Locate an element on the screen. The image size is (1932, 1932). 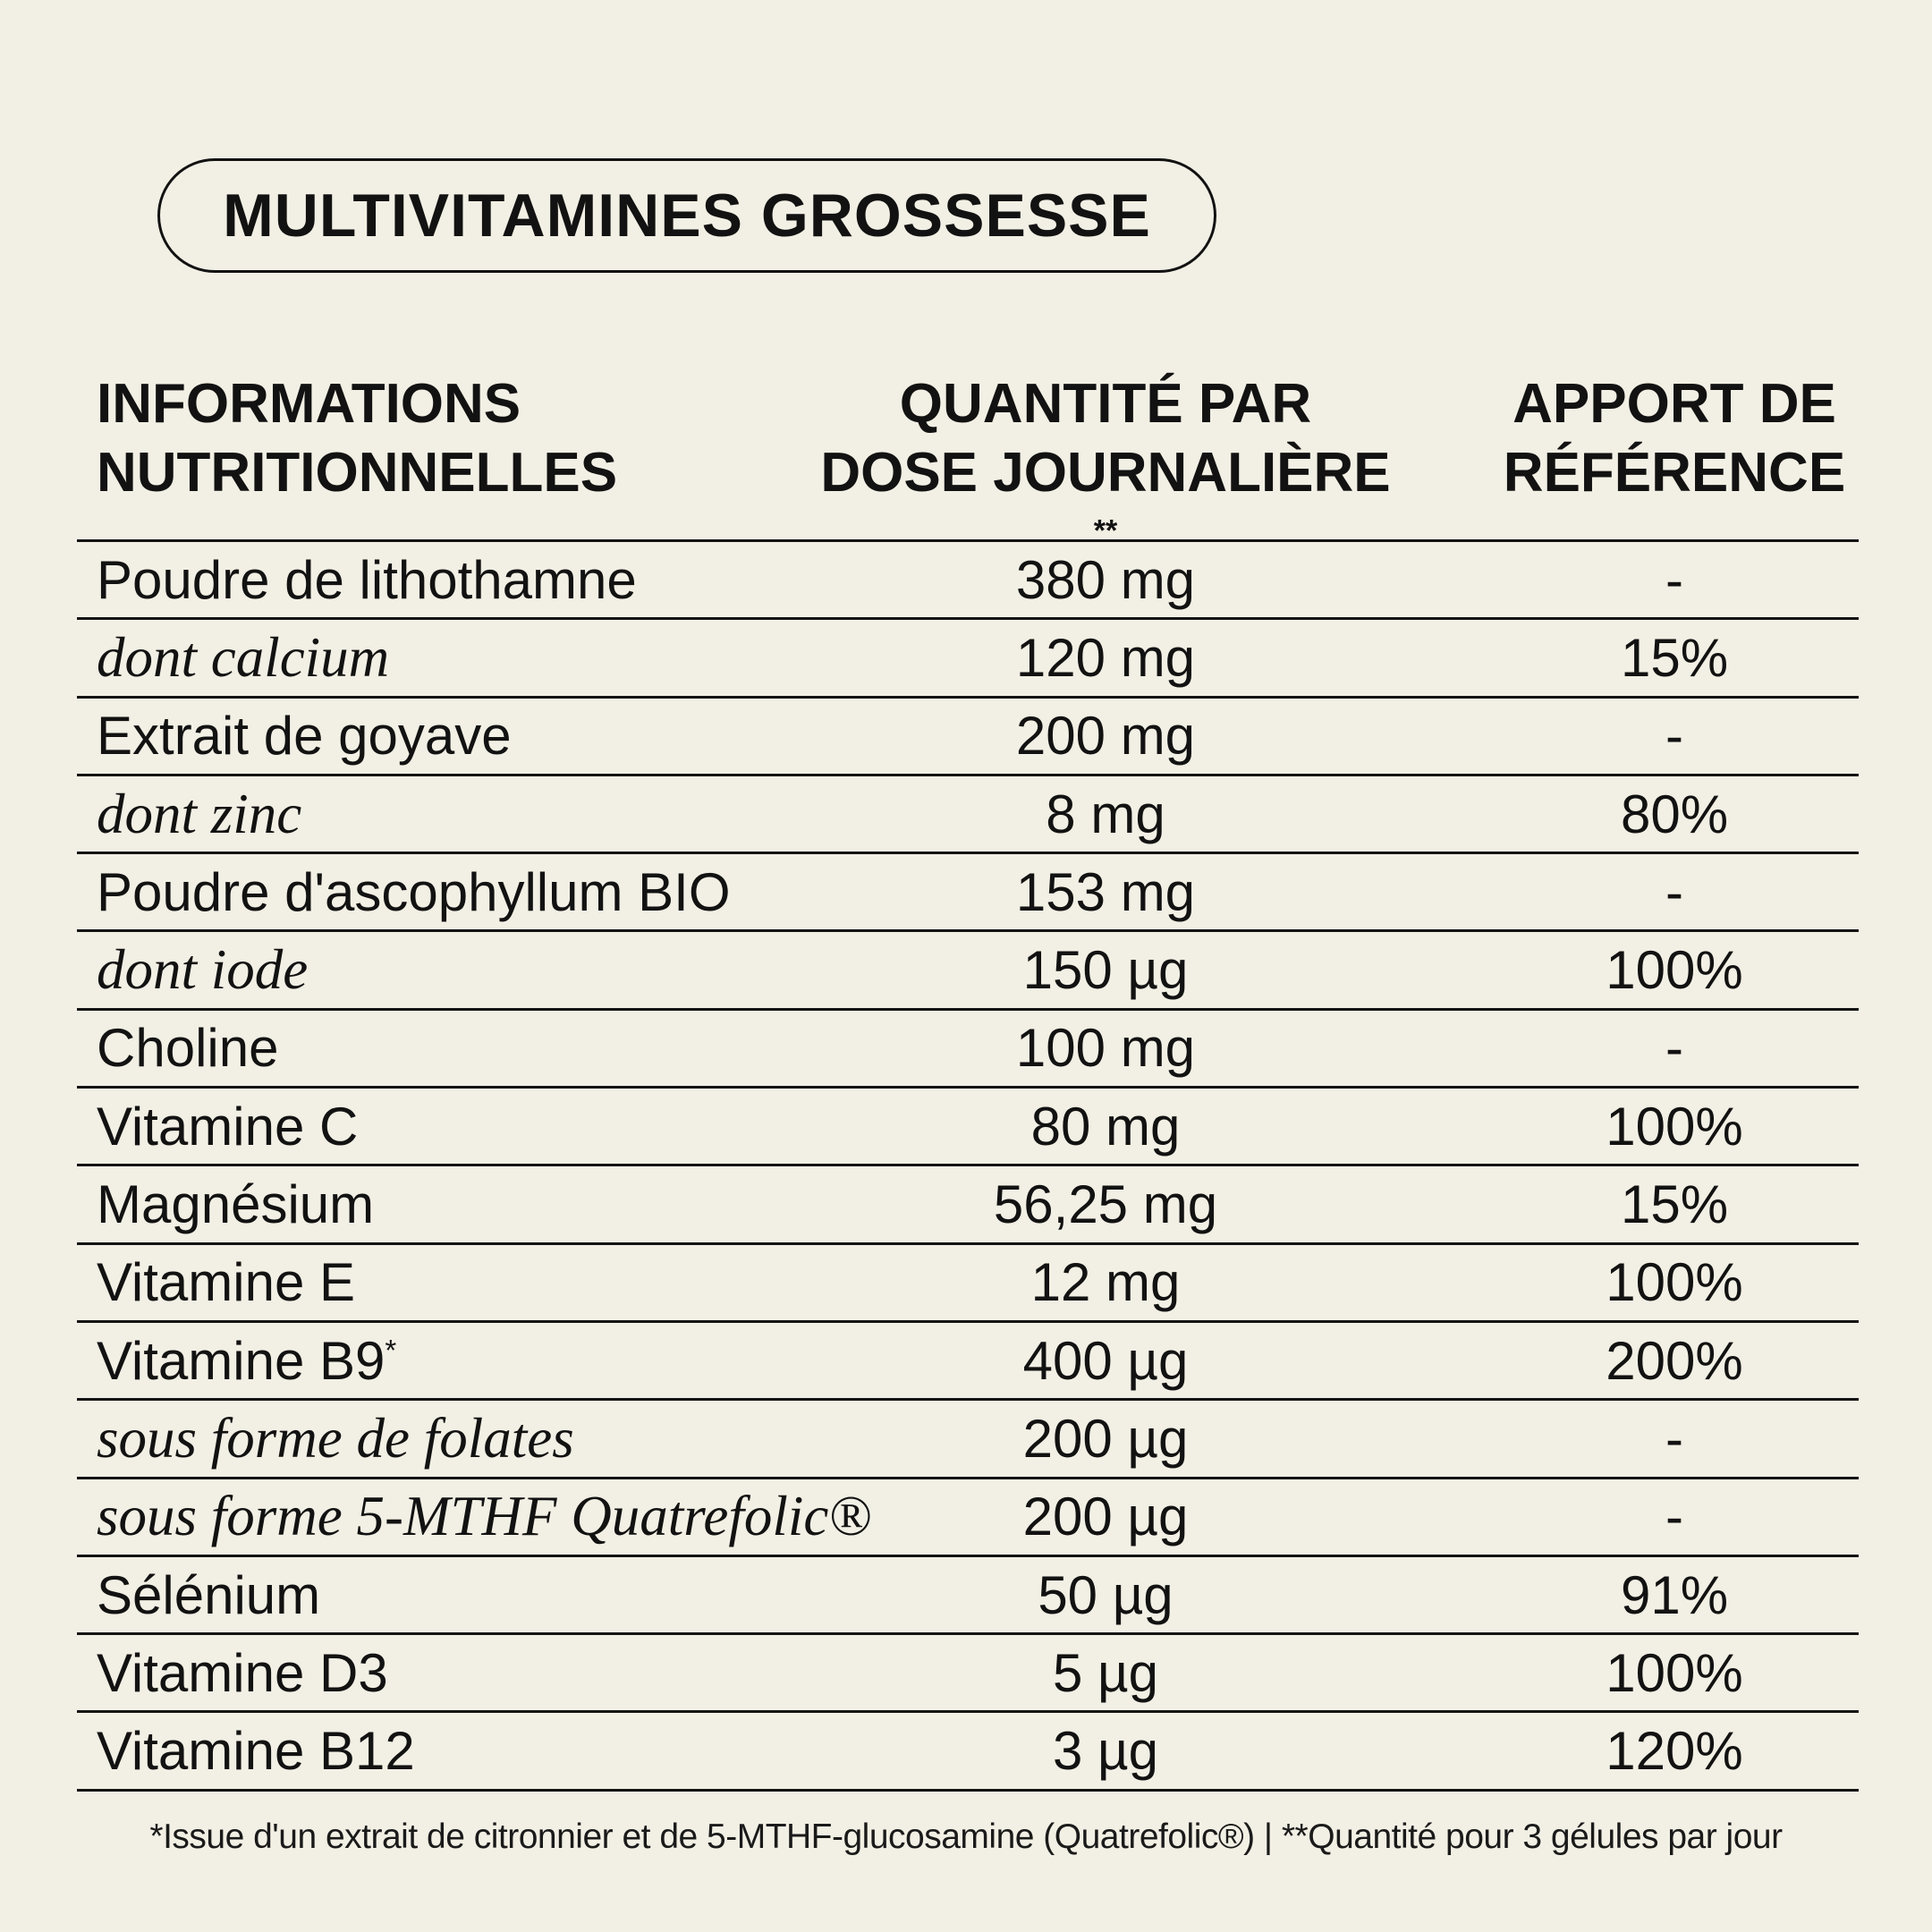
table-row: Magnésium 56,25 mg 15% is located at coordinates (968, 1205).